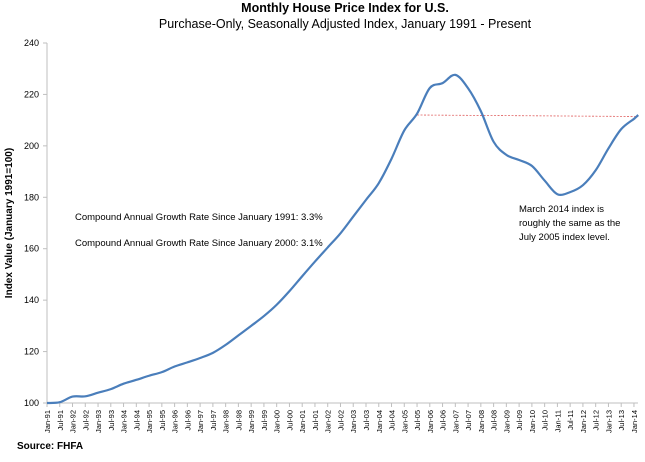 This screenshot has width=645, height=462. What do you see at coordinates (366, 420) in the screenshot?
I see `x-tick-label: Jul-03` at bounding box center [366, 420].